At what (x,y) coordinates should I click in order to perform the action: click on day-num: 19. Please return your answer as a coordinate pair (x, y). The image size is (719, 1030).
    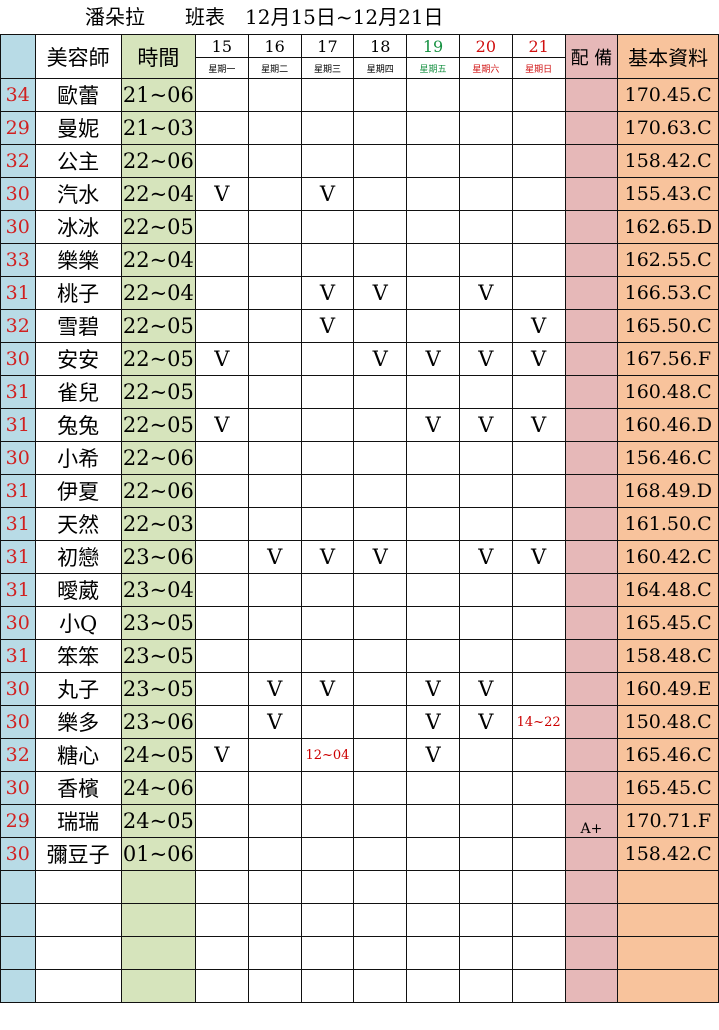
    Looking at the image, I should click on (433, 46).